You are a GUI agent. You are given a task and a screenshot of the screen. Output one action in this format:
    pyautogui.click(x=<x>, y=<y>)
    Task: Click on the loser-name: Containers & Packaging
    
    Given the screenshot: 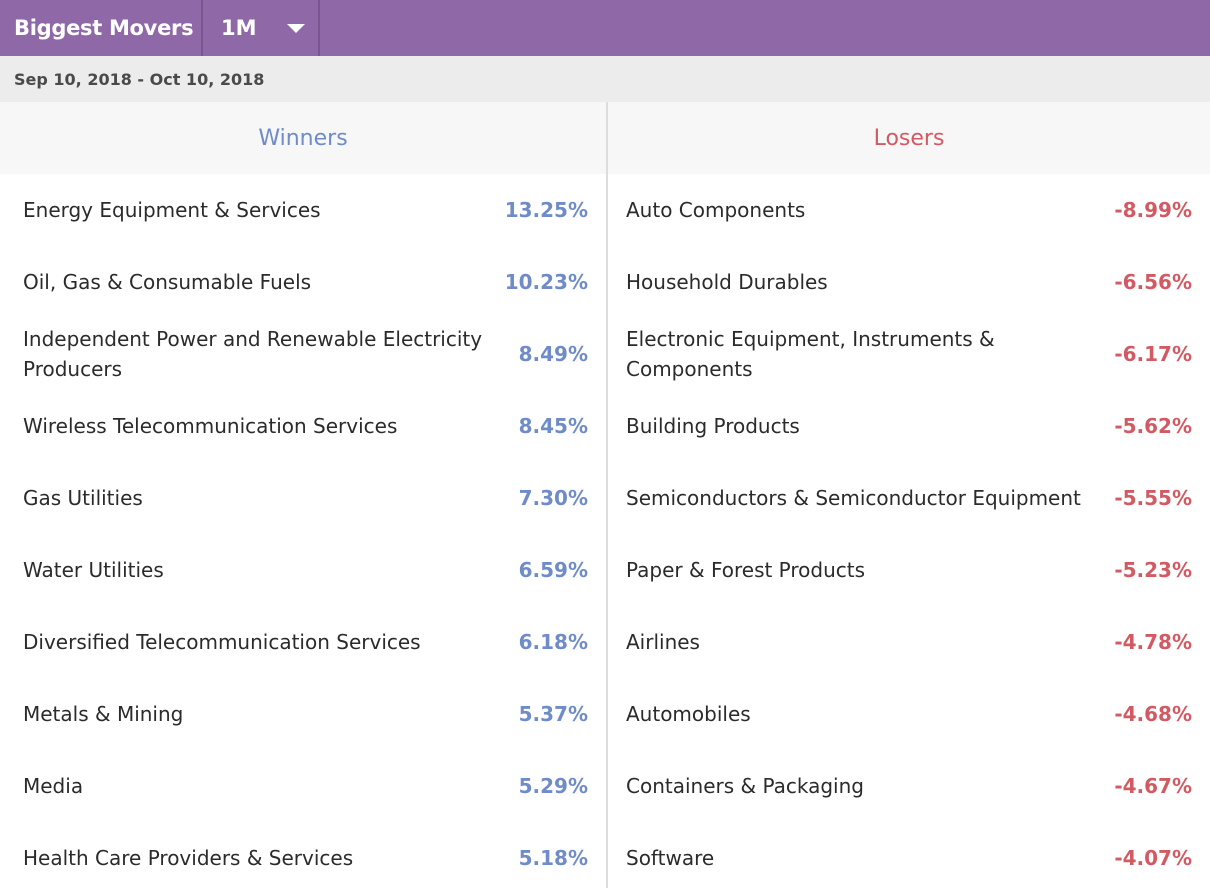 What is the action you would take?
    pyautogui.click(x=745, y=786)
    